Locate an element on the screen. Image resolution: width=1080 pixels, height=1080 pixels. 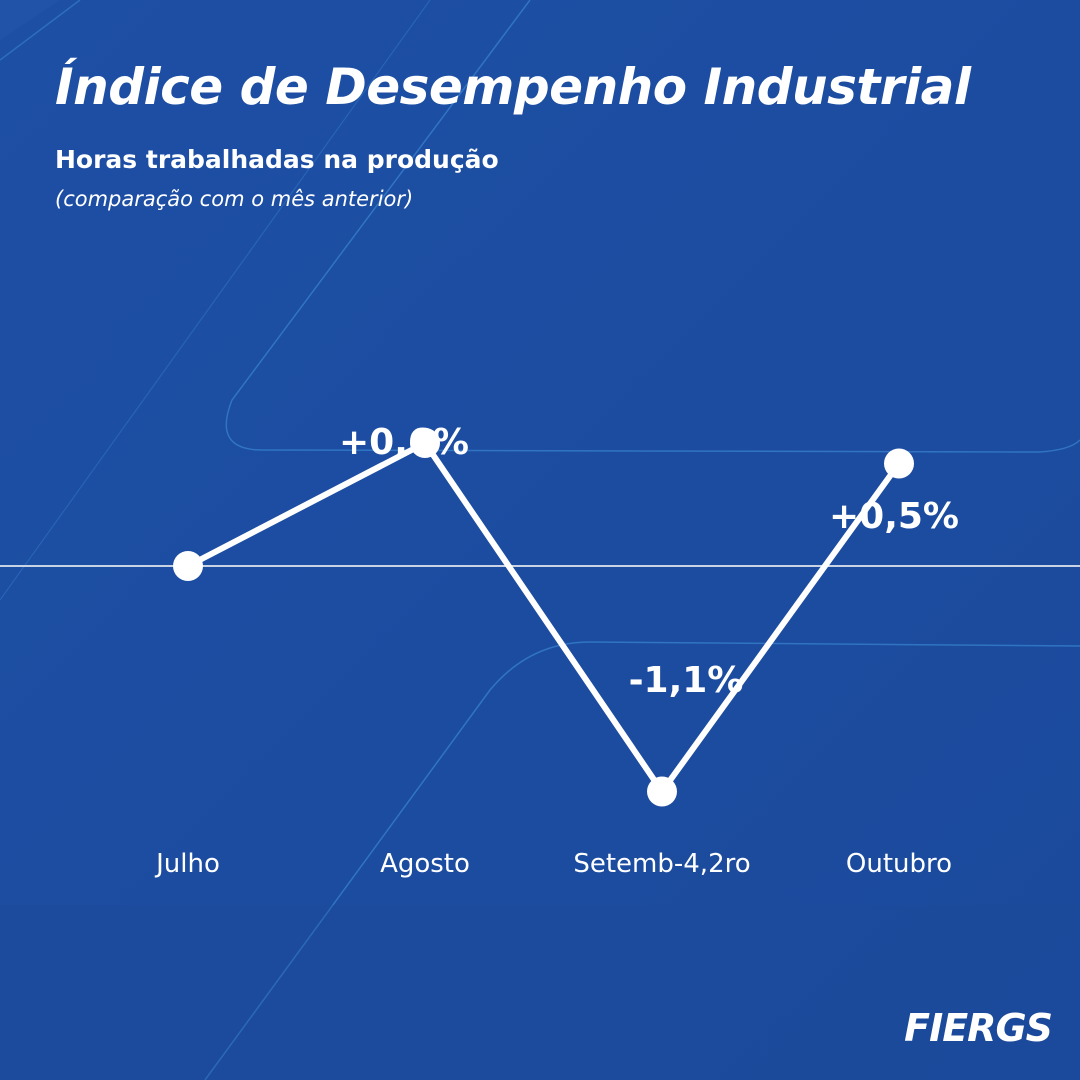
data-label: +0,6% is located at coordinates (404, 442).